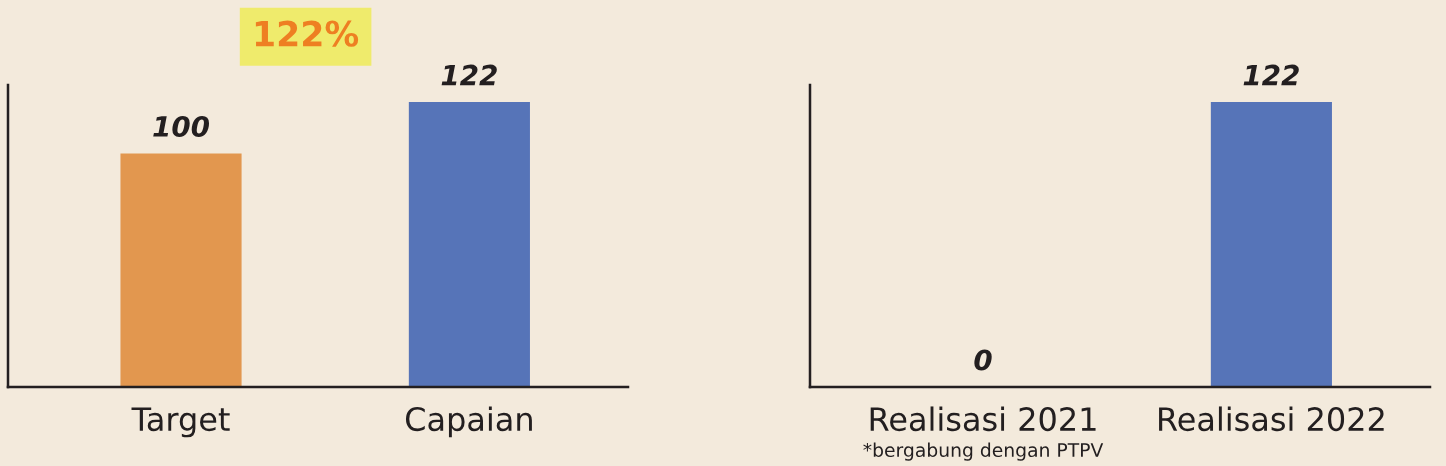 Image resolution: width=1446 pixels, height=466 pixels. What do you see at coordinates (468, 422) in the screenshot?
I see `x-tick-label: Capaian` at bounding box center [468, 422].